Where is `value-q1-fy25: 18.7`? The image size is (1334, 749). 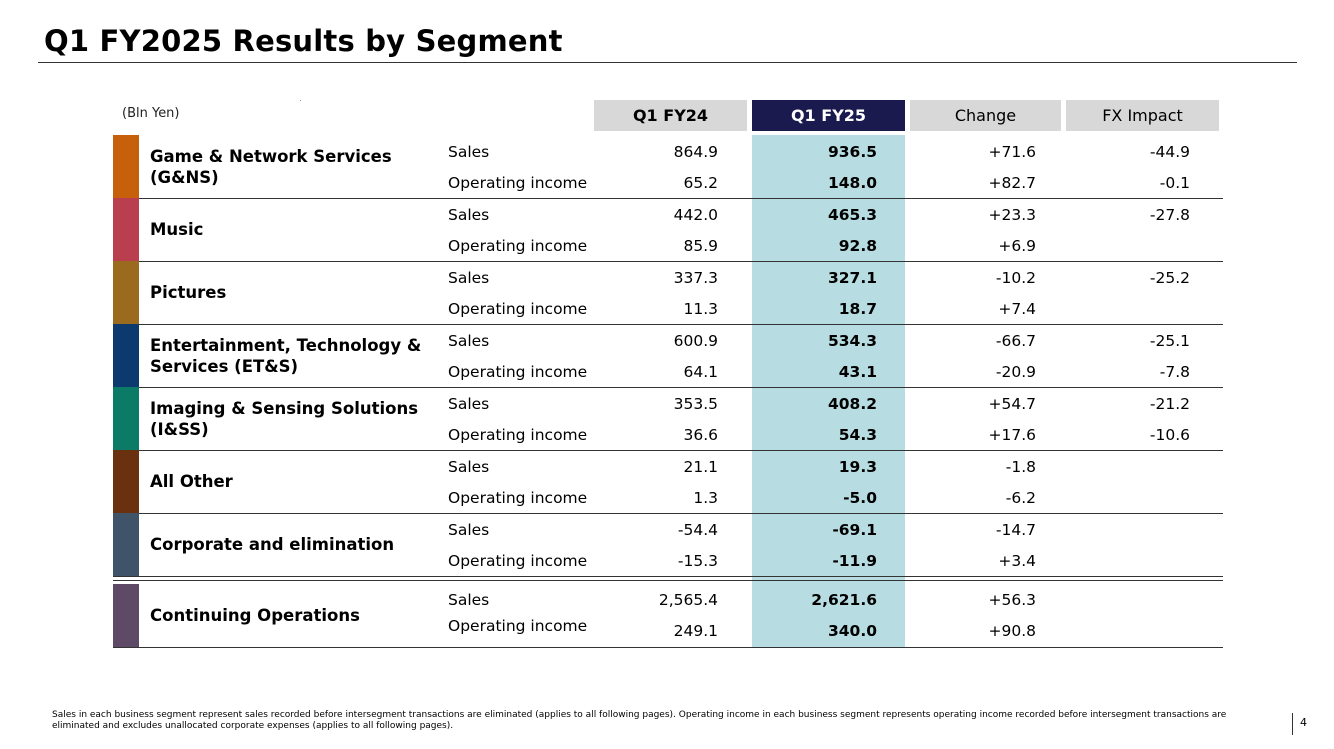 value-q1-fy25: 18.7 is located at coordinates (857, 309).